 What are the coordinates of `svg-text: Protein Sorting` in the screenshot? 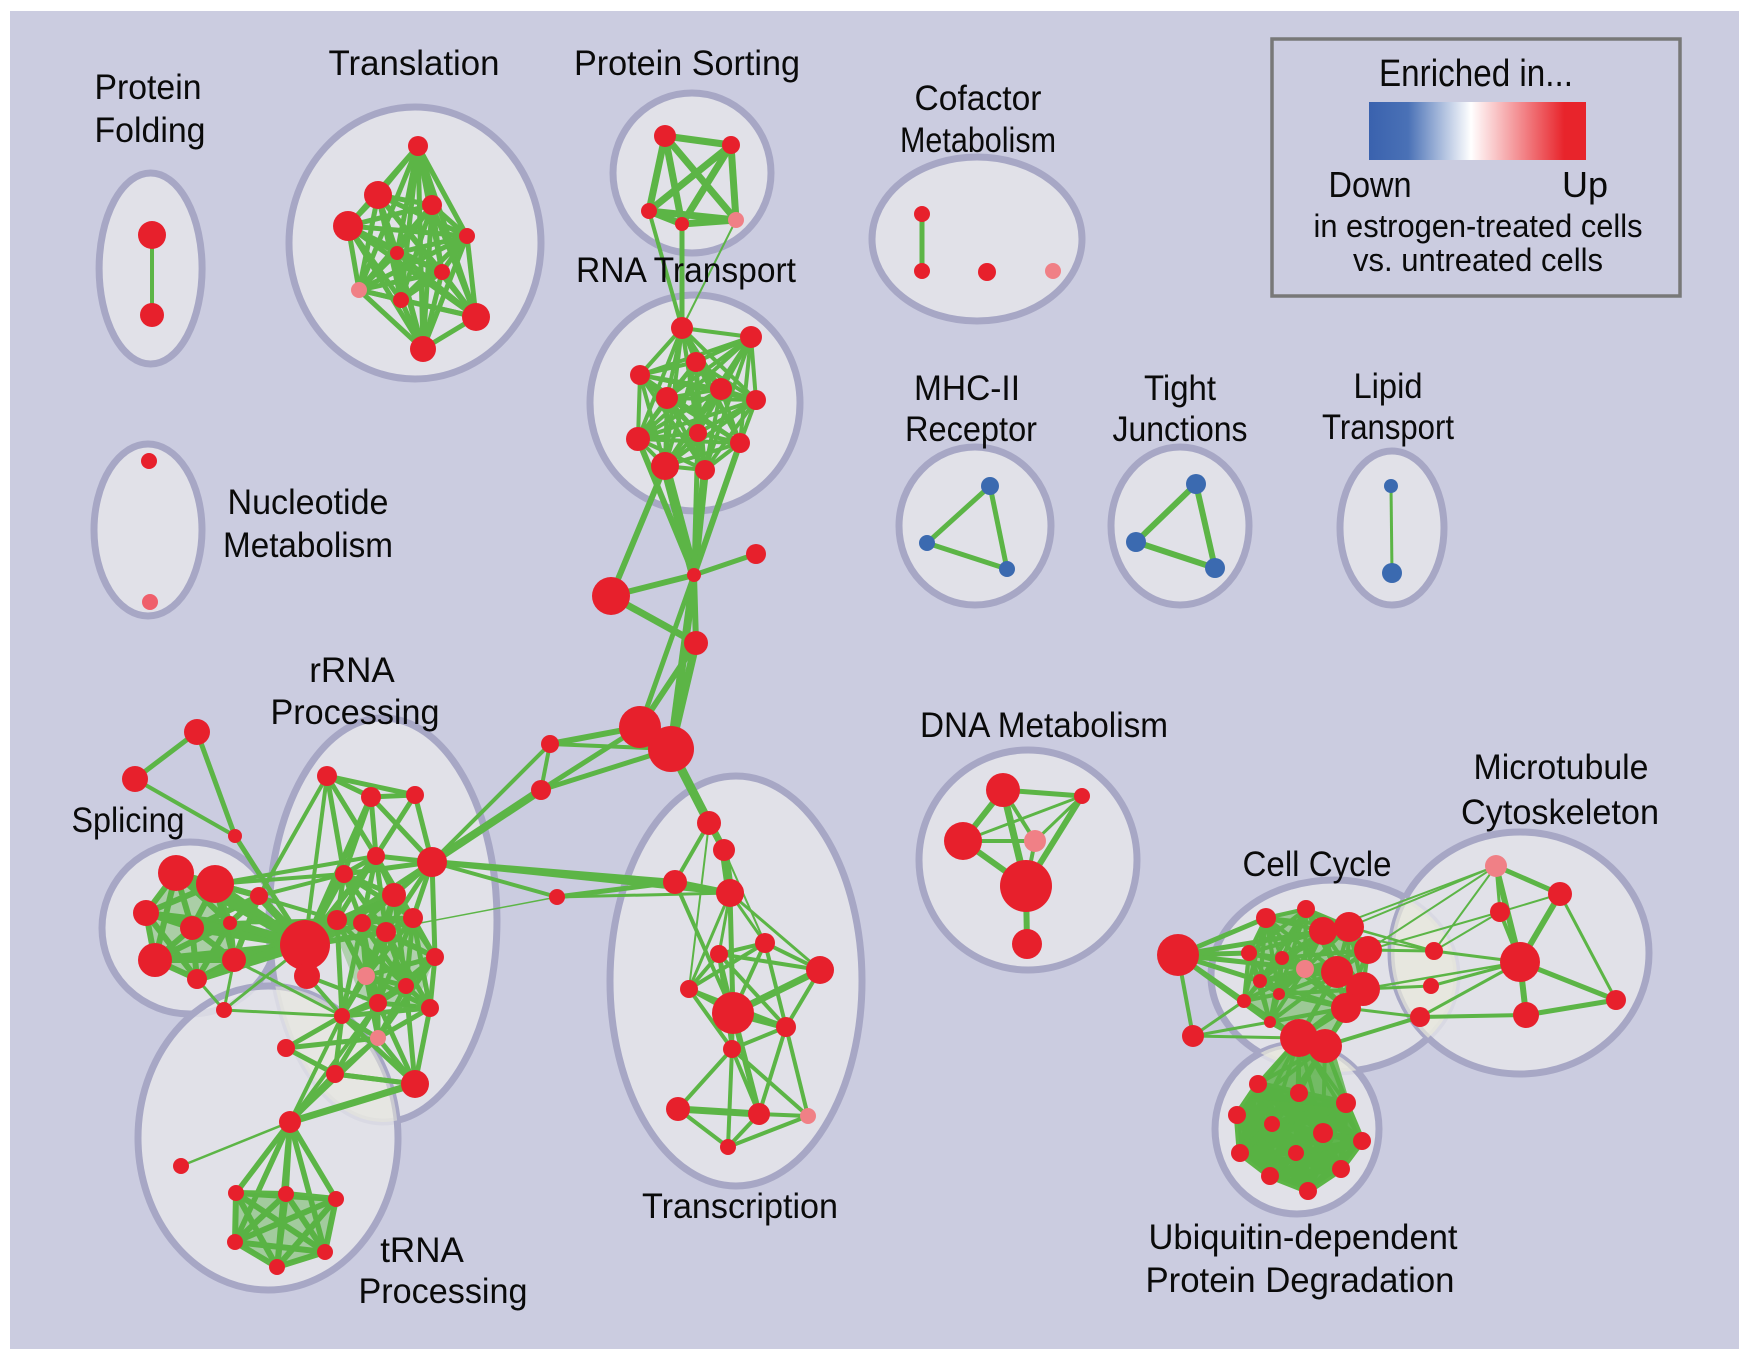 It's located at (687, 63).